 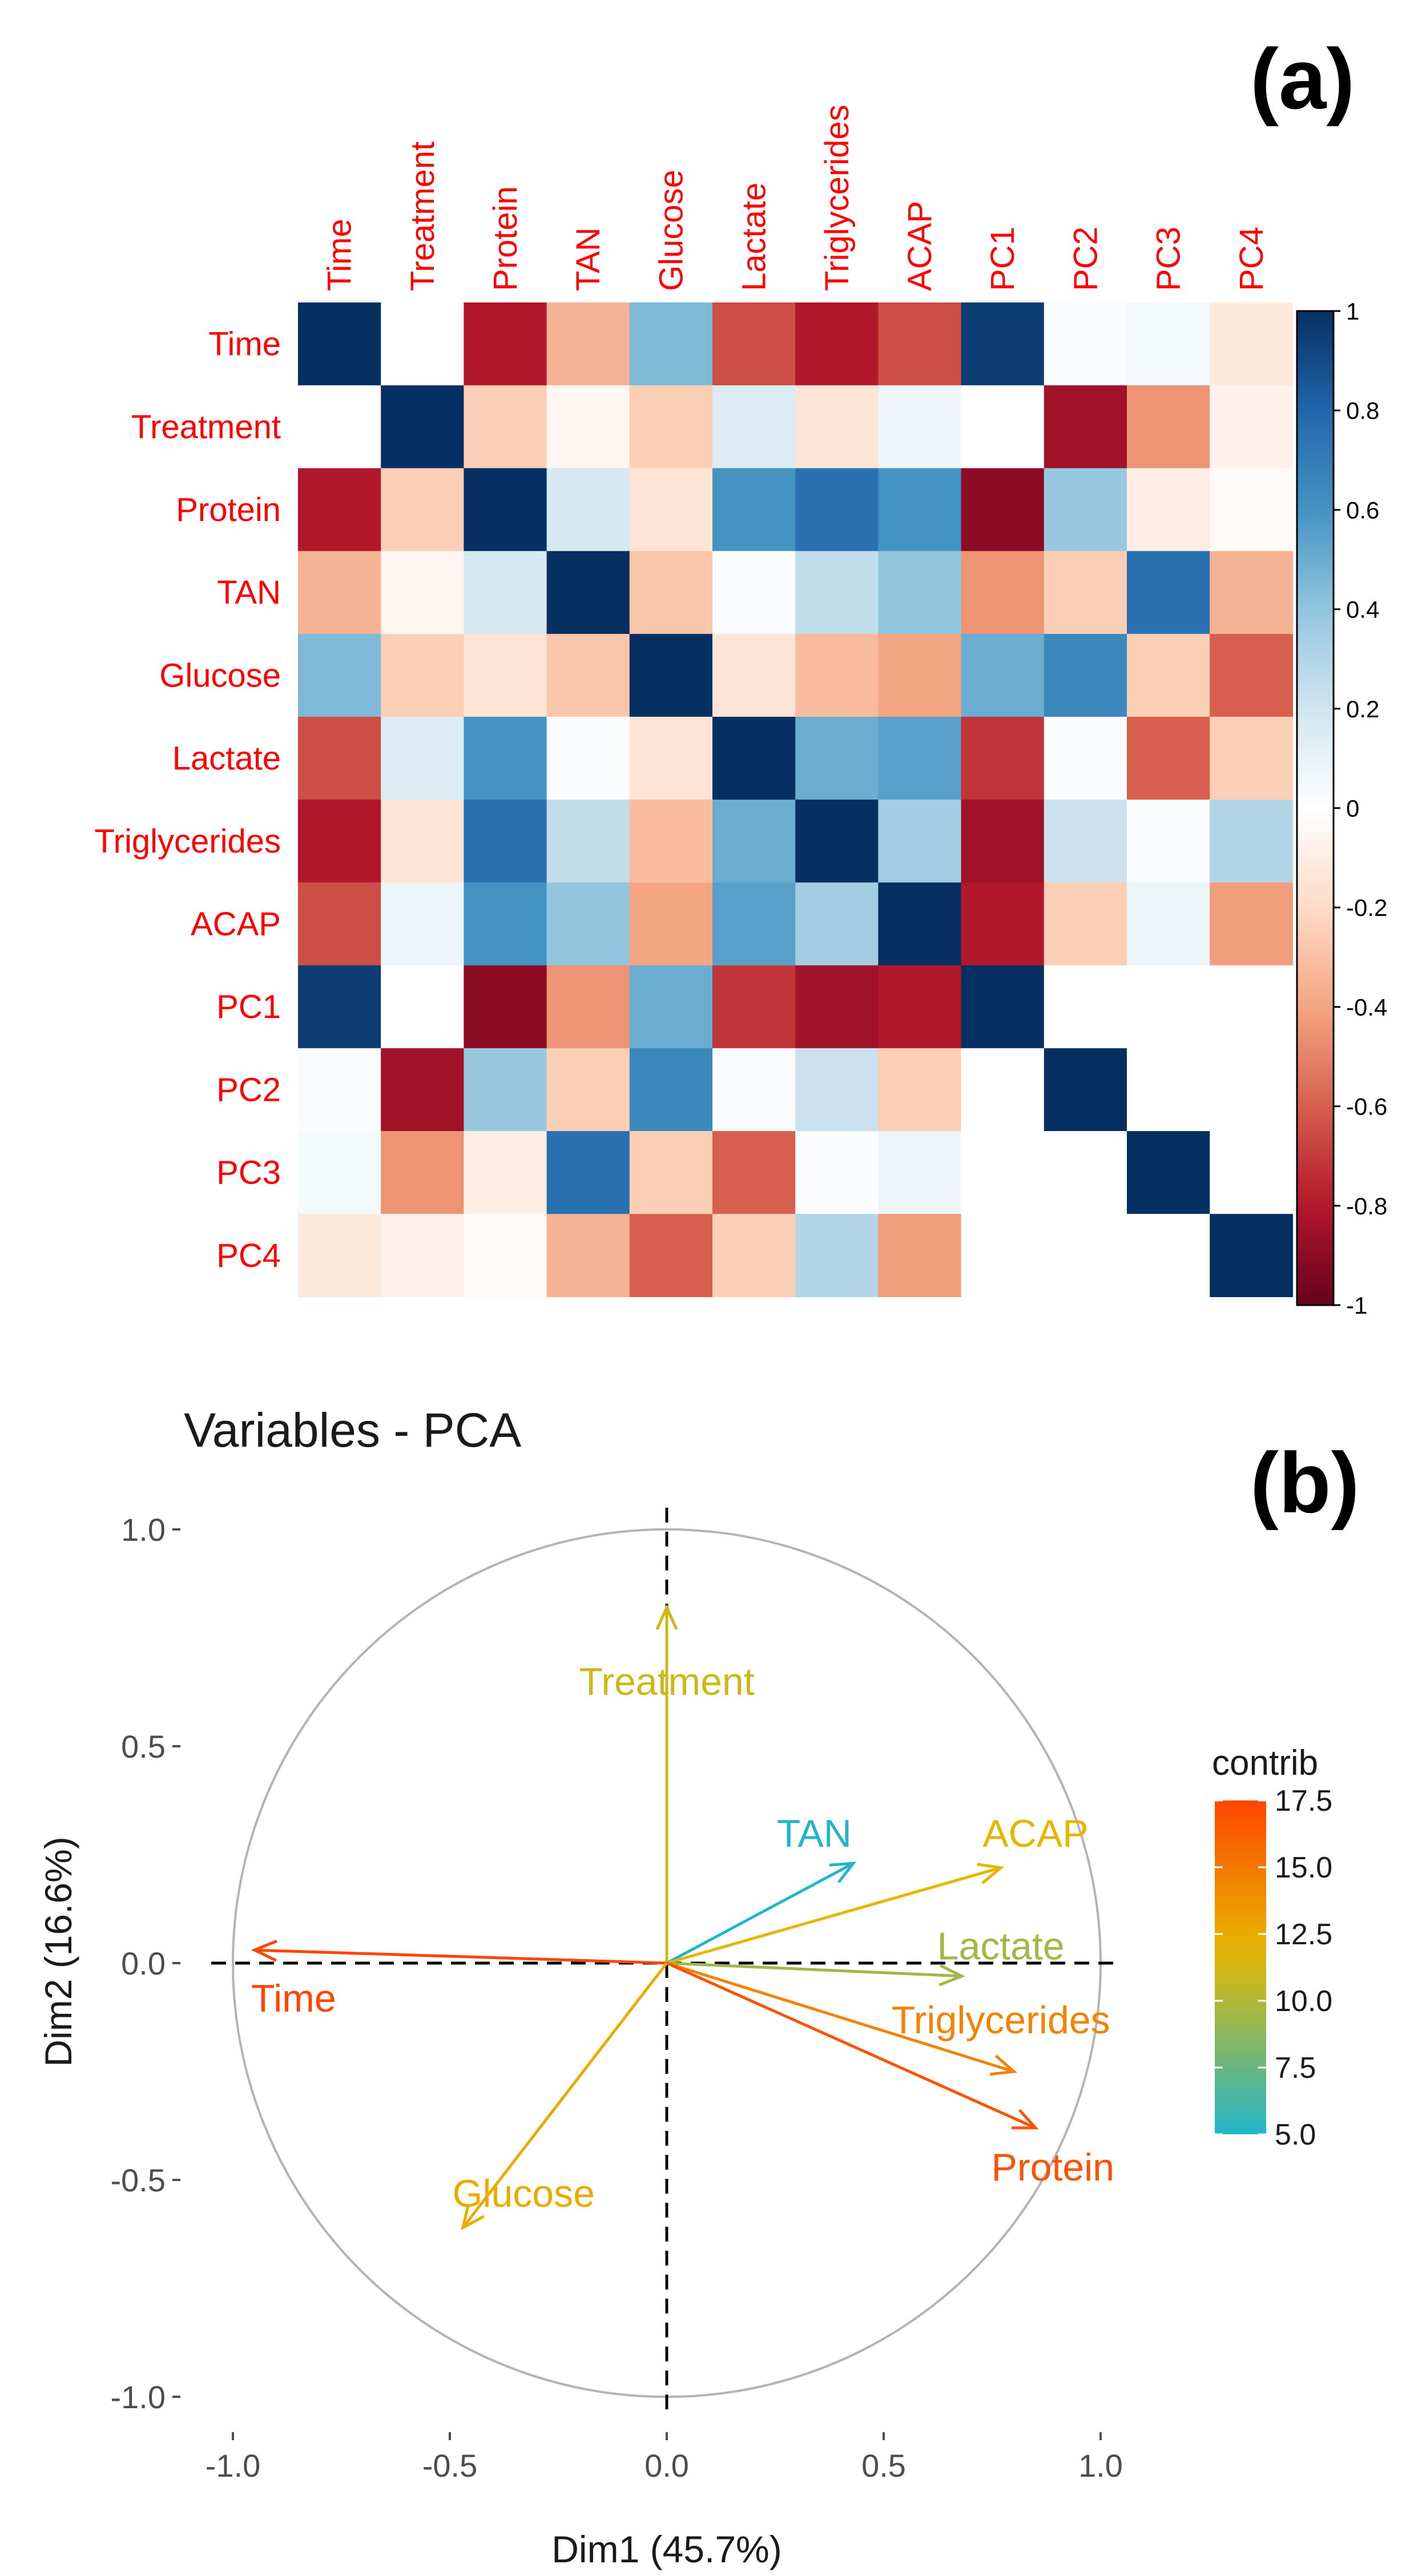 What do you see at coordinates (187, 841) in the screenshot?
I see `heatmap-row-label: Triglycerides` at bounding box center [187, 841].